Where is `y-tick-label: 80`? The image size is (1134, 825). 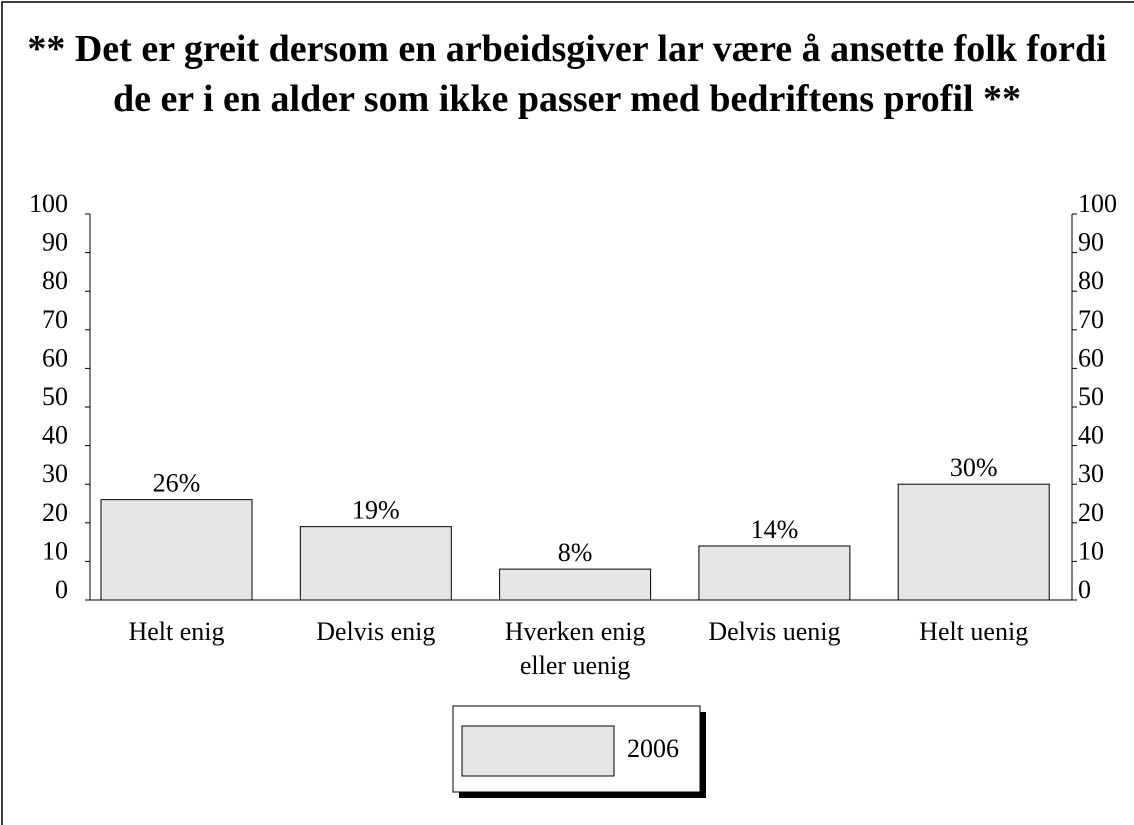 y-tick-label: 80 is located at coordinates (55, 280).